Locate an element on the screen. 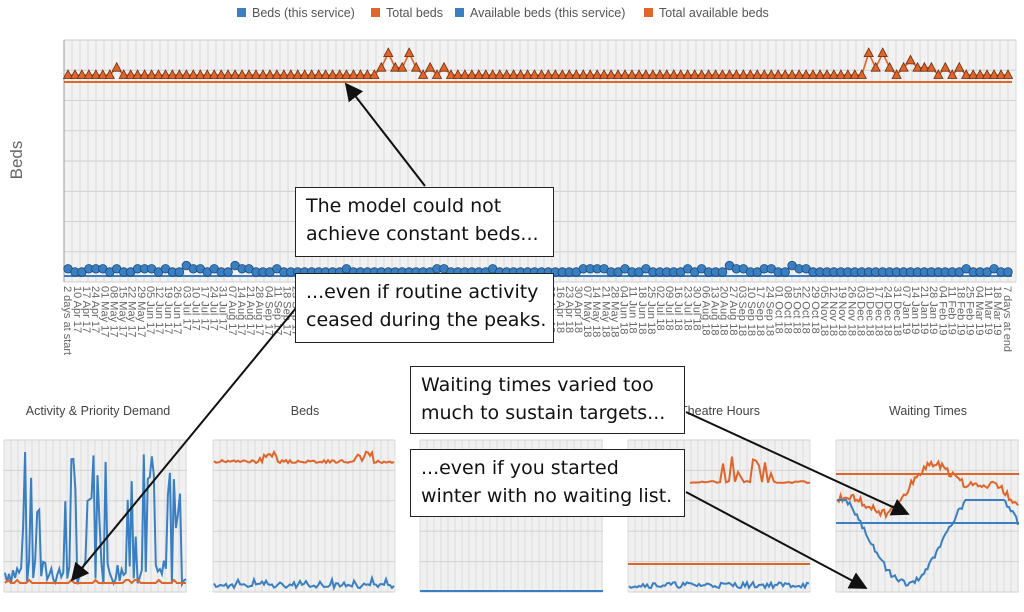  activity-demand-blue-line is located at coordinates (95, 519).